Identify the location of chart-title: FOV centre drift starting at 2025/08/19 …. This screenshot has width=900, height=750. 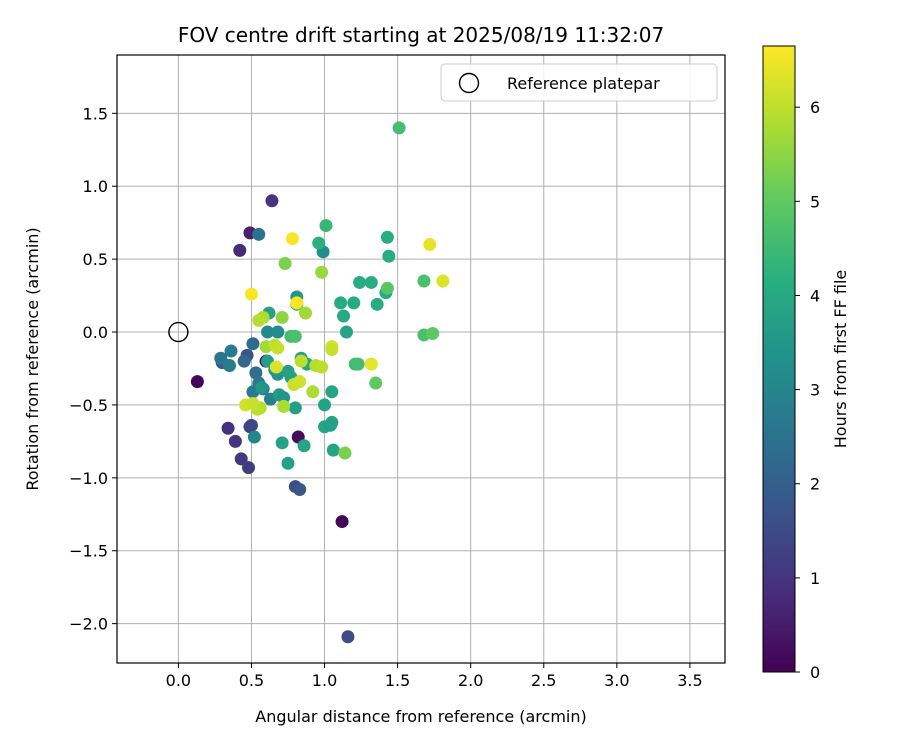
(421, 35).